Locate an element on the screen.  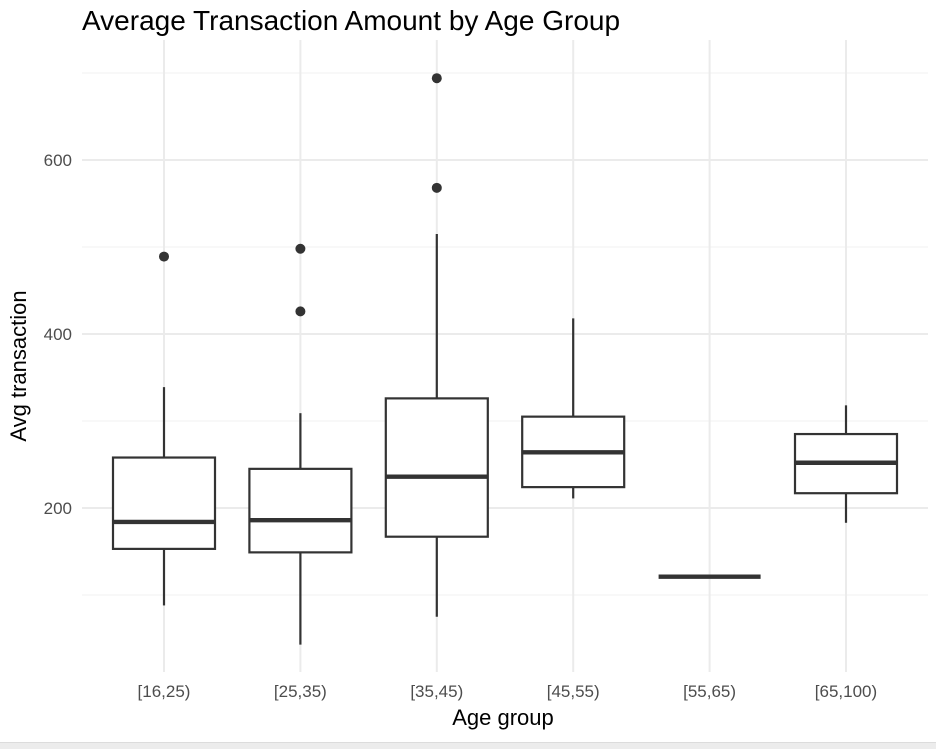
y-tick-label: 600 is located at coordinates (58, 160).